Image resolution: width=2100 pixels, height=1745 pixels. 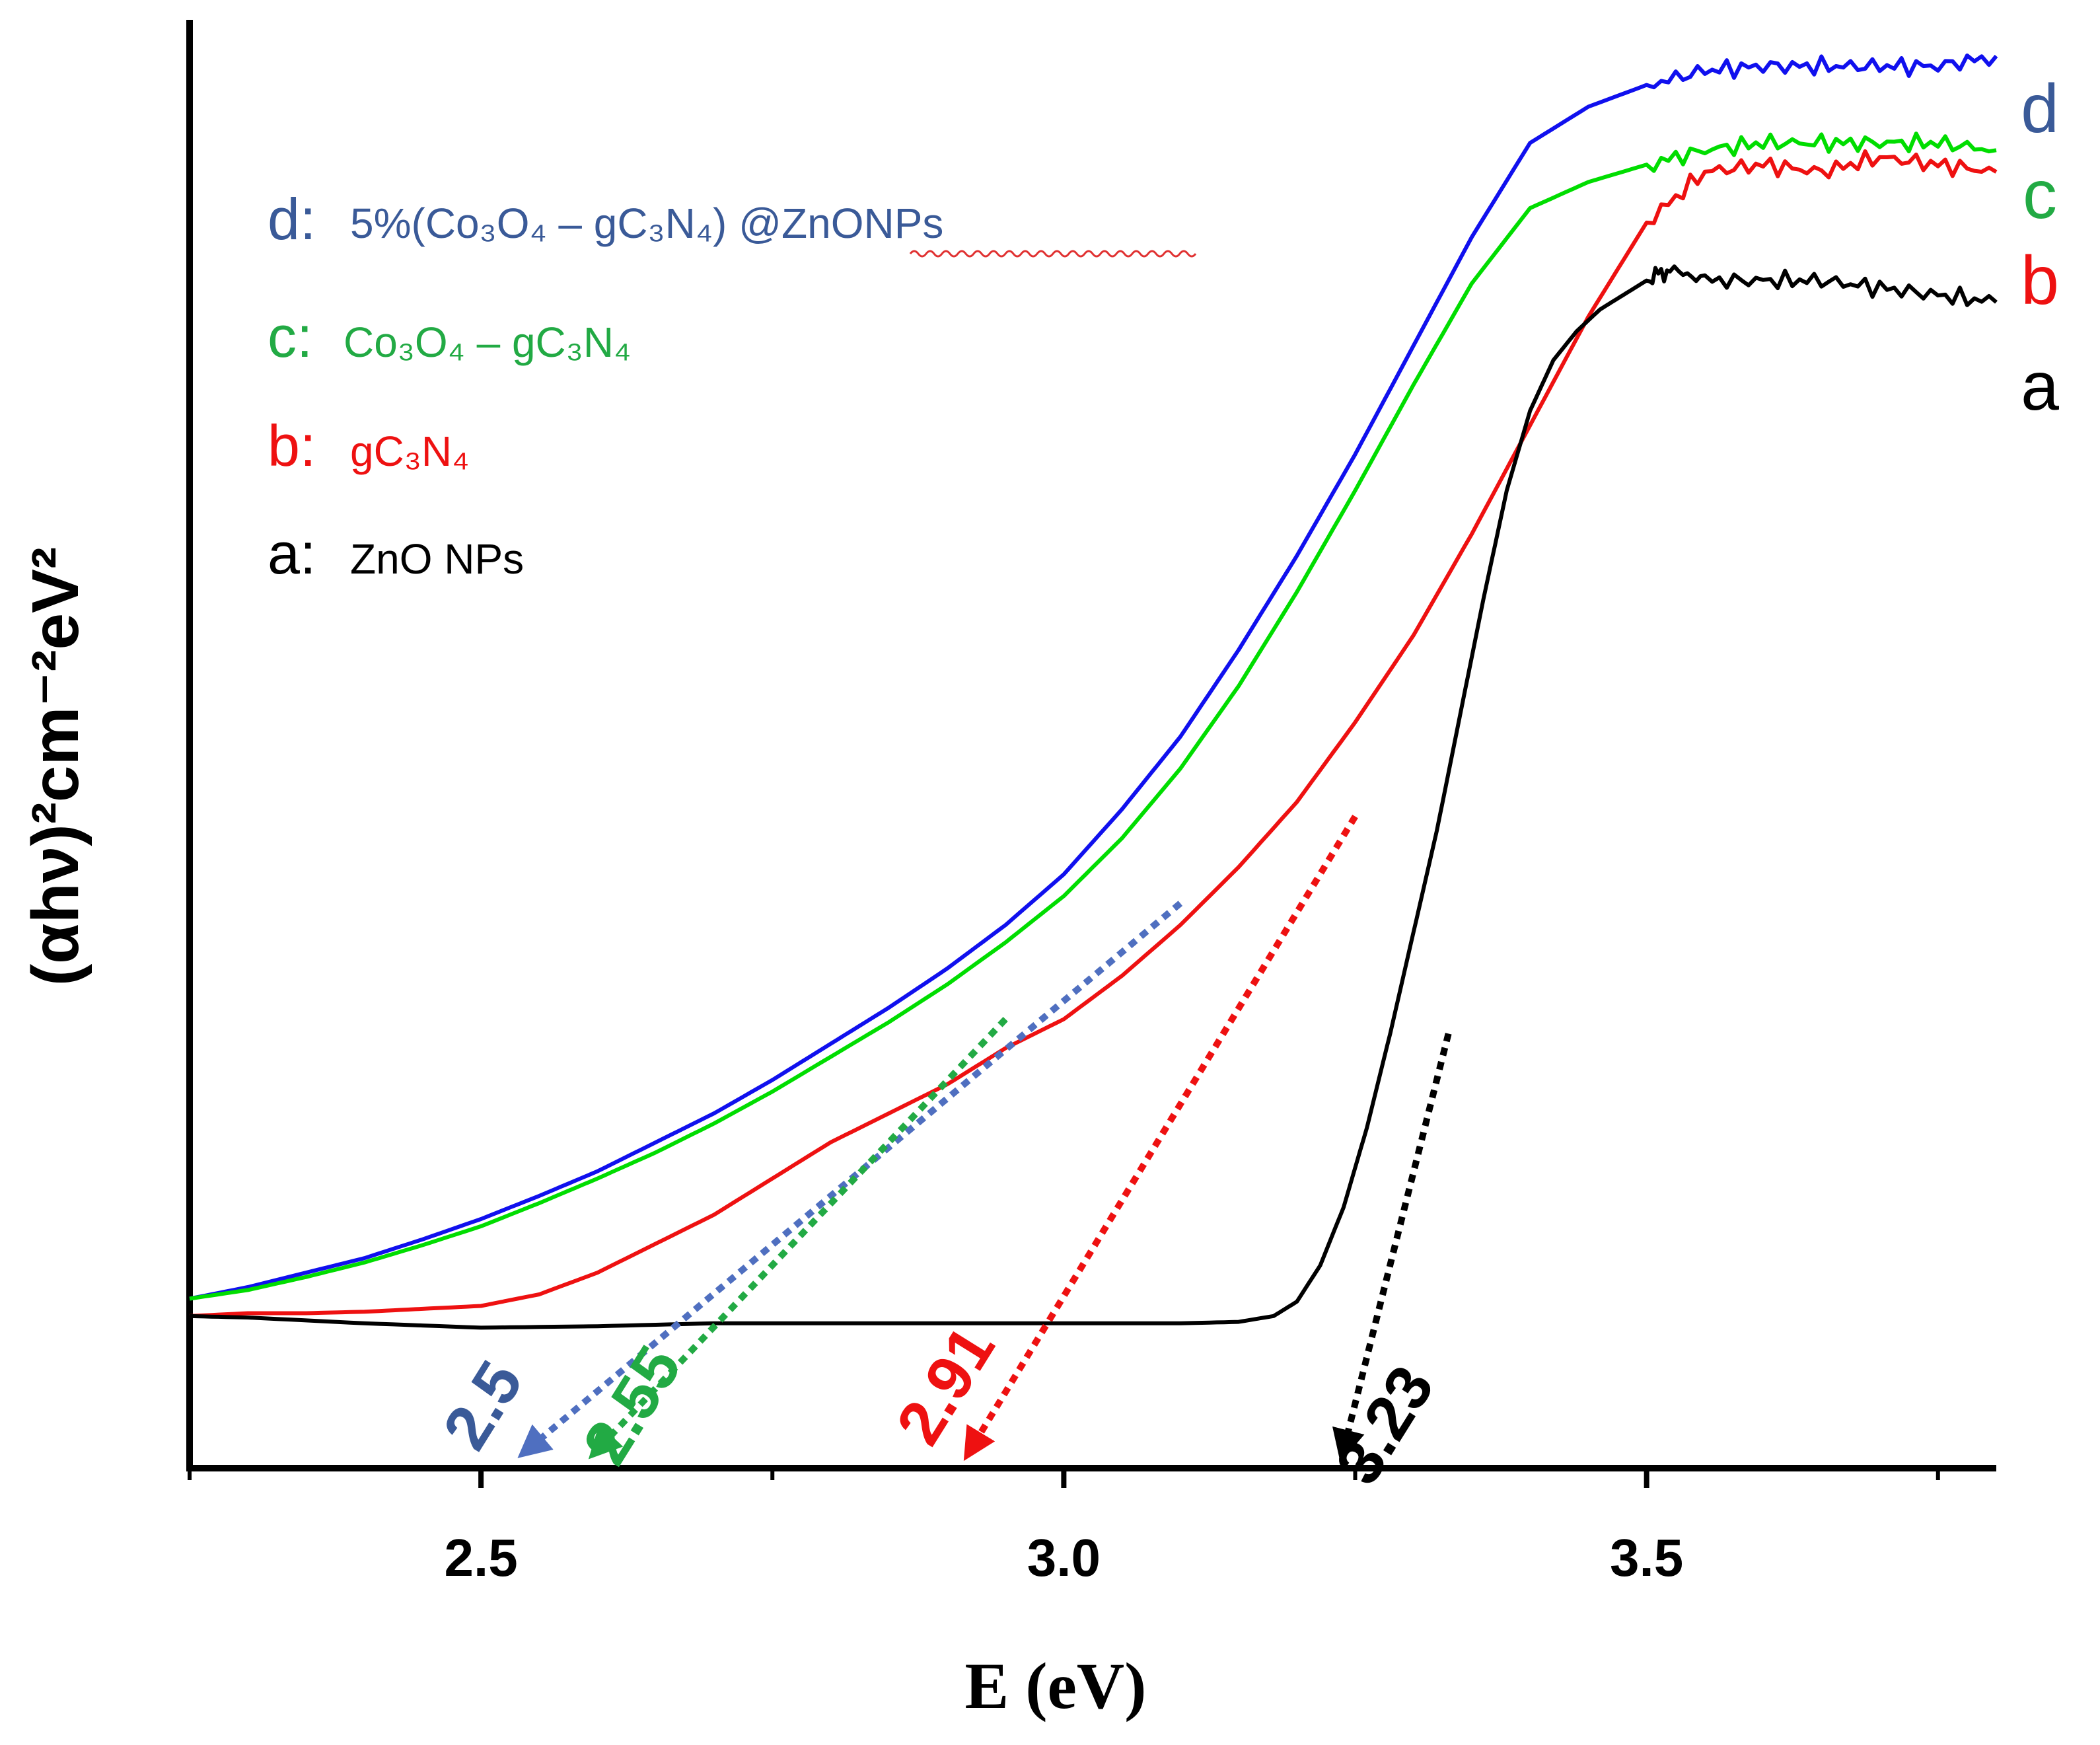 I want to click on legend-entry-b: b: gC₃N₄, so click(x=368, y=445).